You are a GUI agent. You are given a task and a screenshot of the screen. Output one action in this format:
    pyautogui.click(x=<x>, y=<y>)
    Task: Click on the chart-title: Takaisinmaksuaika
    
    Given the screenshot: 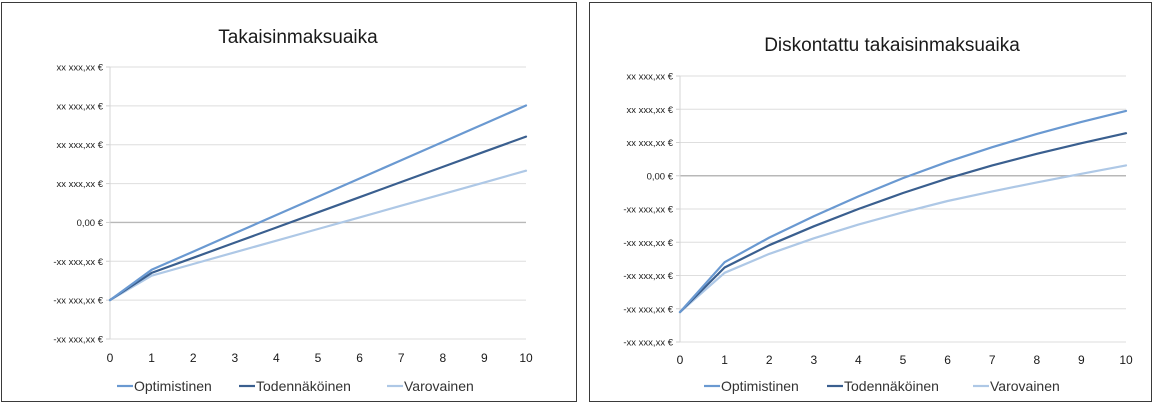 What is the action you would take?
    pyautogui.click(x=298, y=37)
    